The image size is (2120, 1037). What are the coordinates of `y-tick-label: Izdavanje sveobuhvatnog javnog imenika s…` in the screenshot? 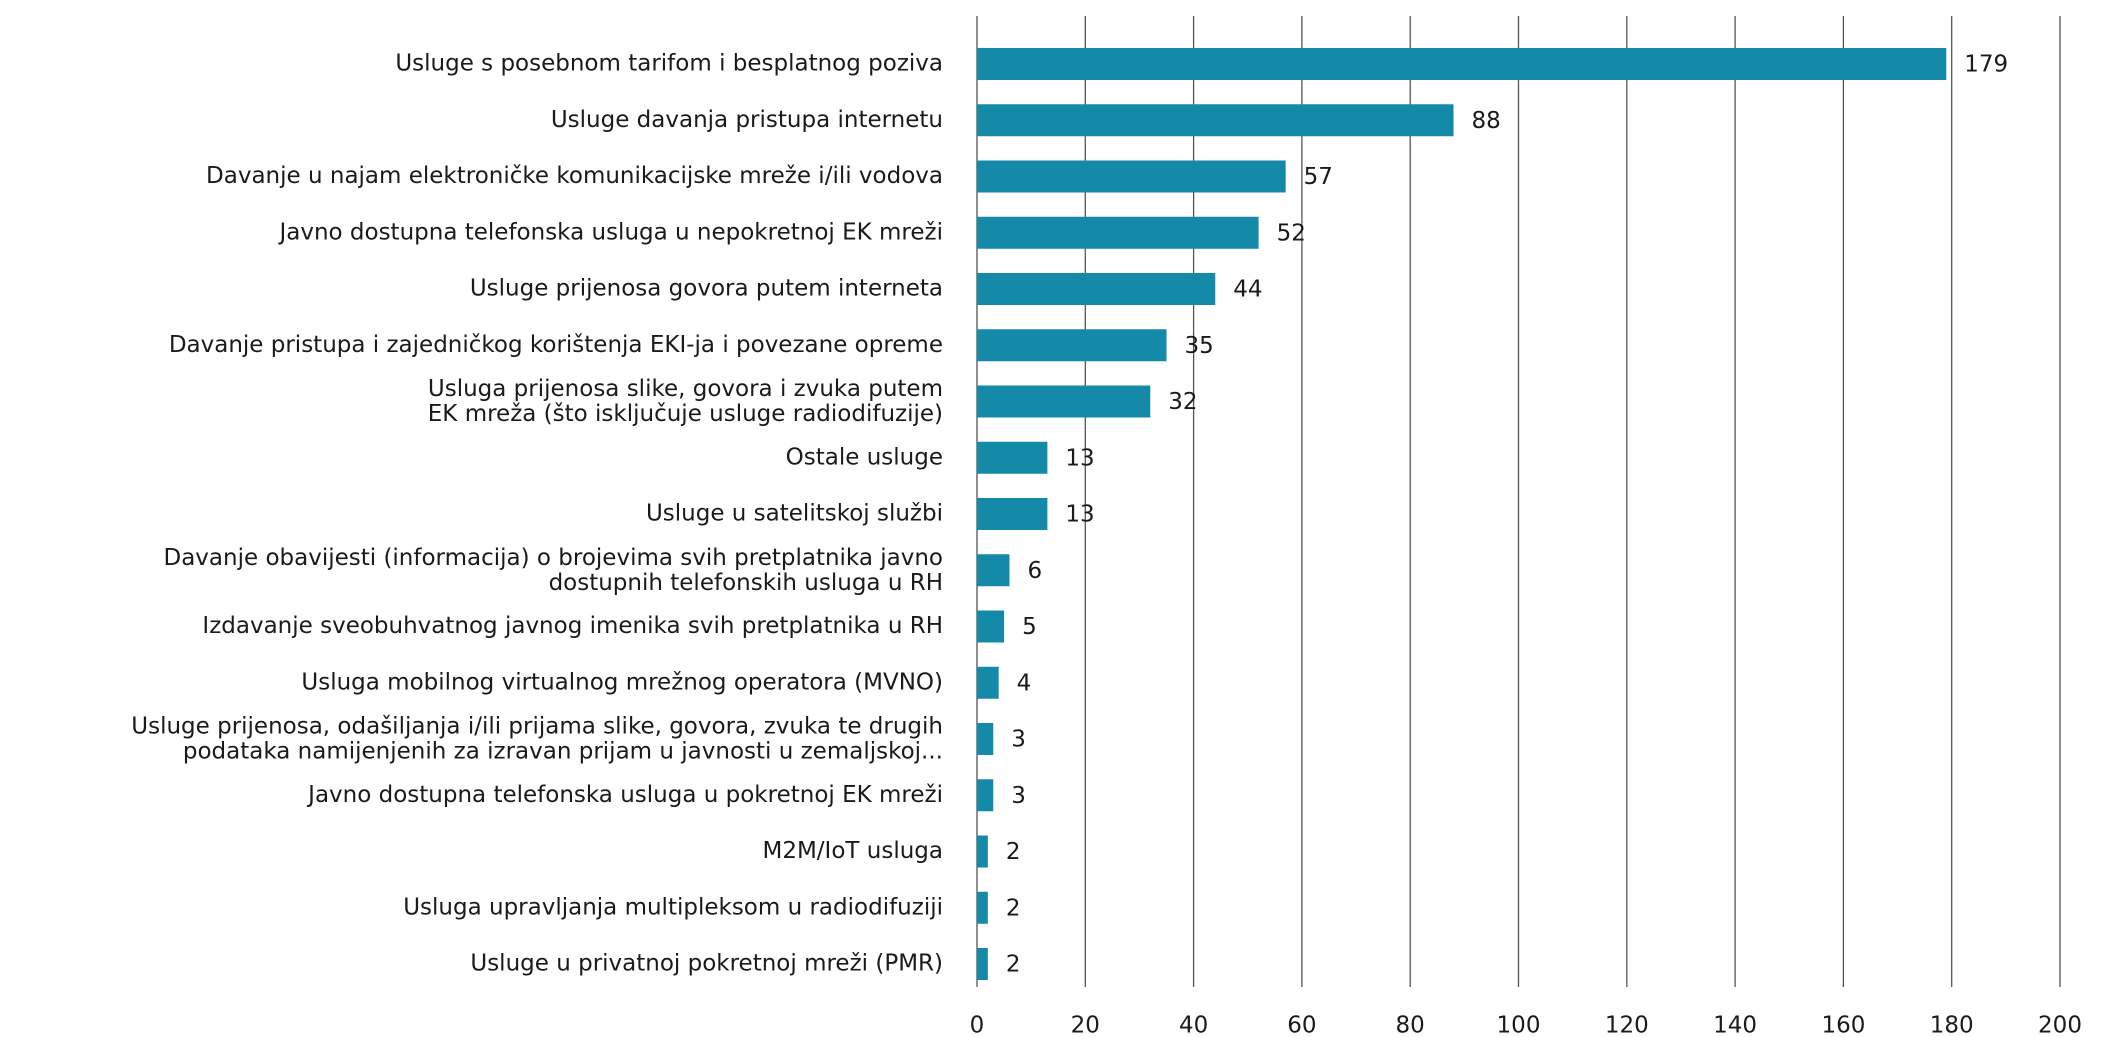 It's located at (572, 626).